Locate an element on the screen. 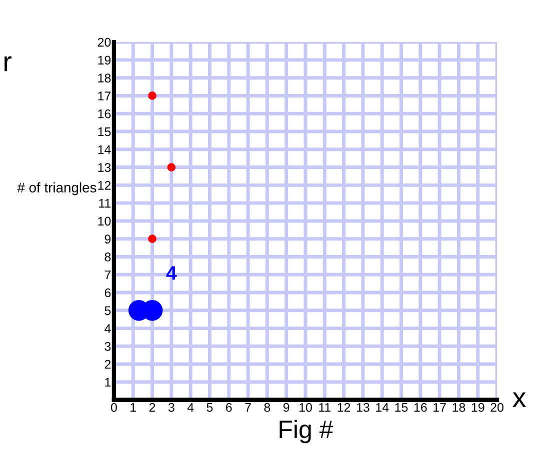 This screenshot has height=457, width=535. x-tick-label: 8 is located at coordinates (267, 407).